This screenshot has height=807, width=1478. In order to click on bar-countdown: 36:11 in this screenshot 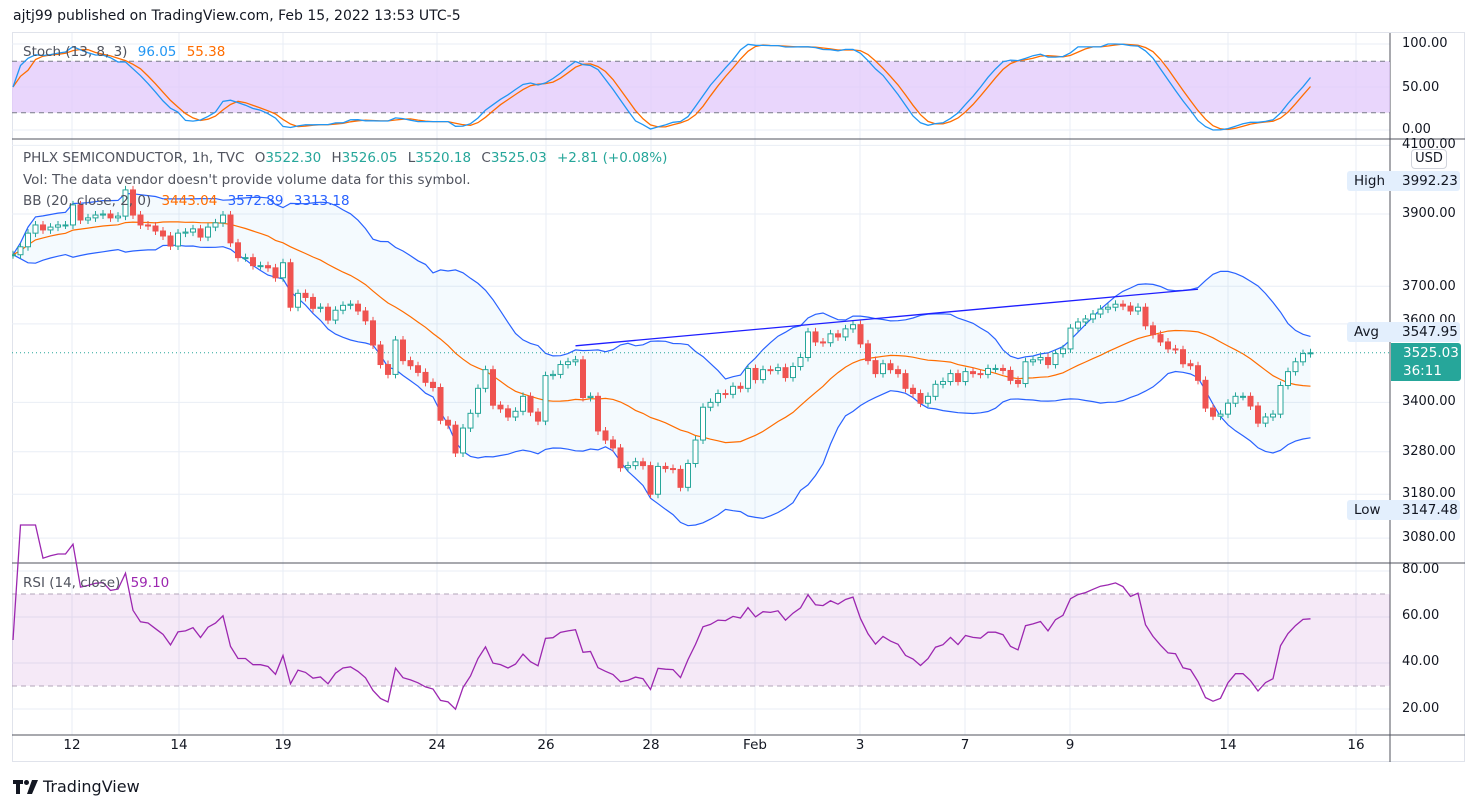, I will do `click(1422, 371)`.